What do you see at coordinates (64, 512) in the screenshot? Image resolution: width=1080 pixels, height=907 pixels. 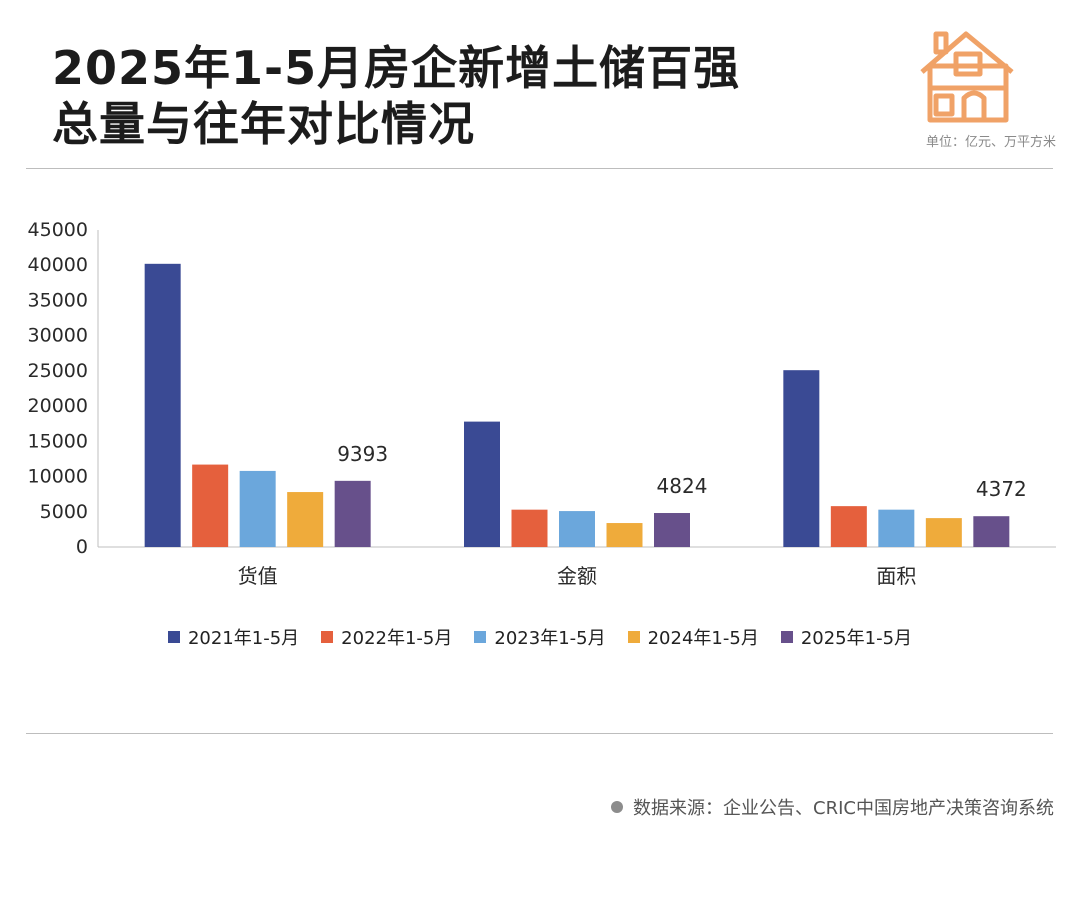 I see `y-tick-label: 5000` at bounding box center [64, 512].